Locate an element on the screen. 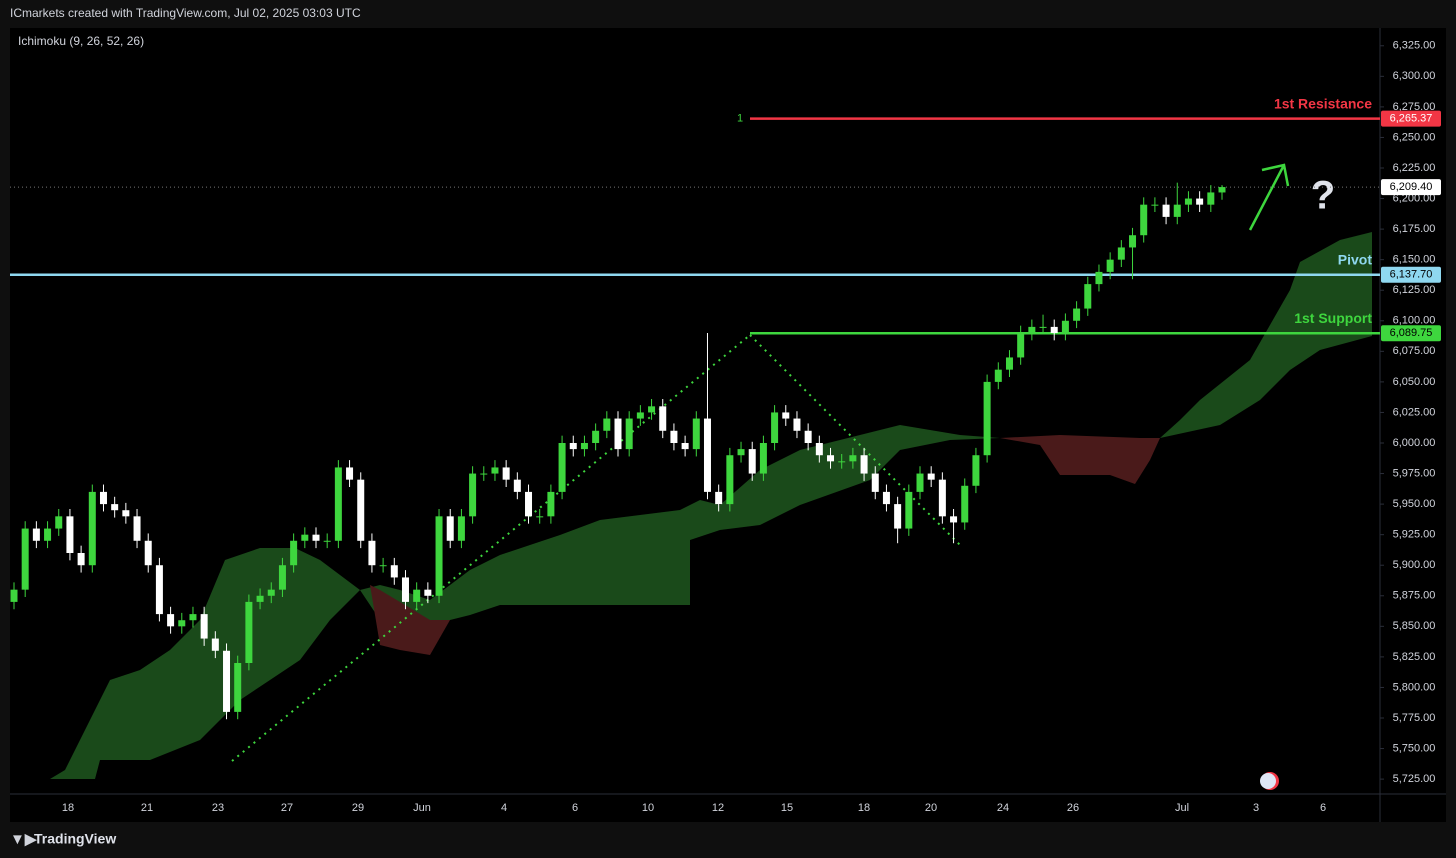 This screenshot has width=1456, height=858. y-tick-label: 5,750.00 is located at coordinates (1414, 748).